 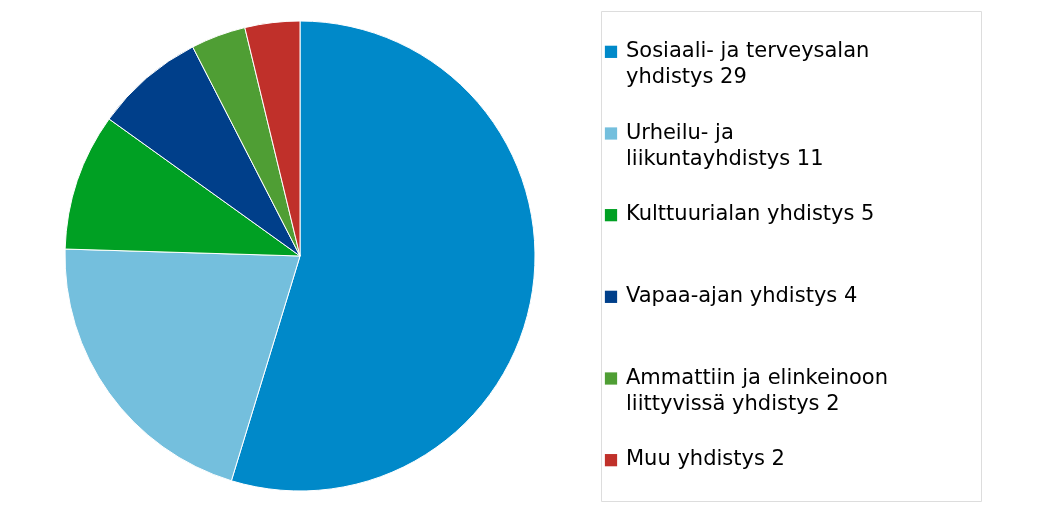 What do you see at coordinates (705, 458) in the screenshot?
I see `legend-label: Muu yhdistys 2` at bounding box center [705, 458].